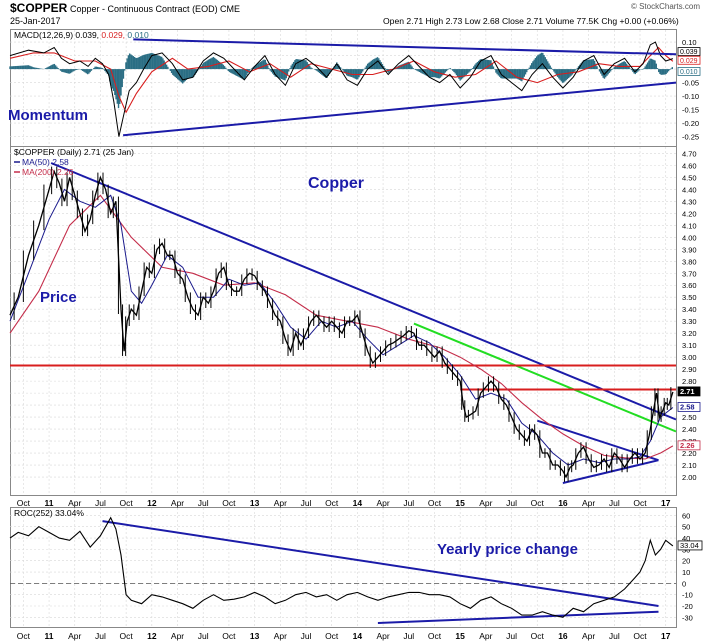 The image size is (713, 644). I want to click on y-tick-label: 0, so click(684, 583).